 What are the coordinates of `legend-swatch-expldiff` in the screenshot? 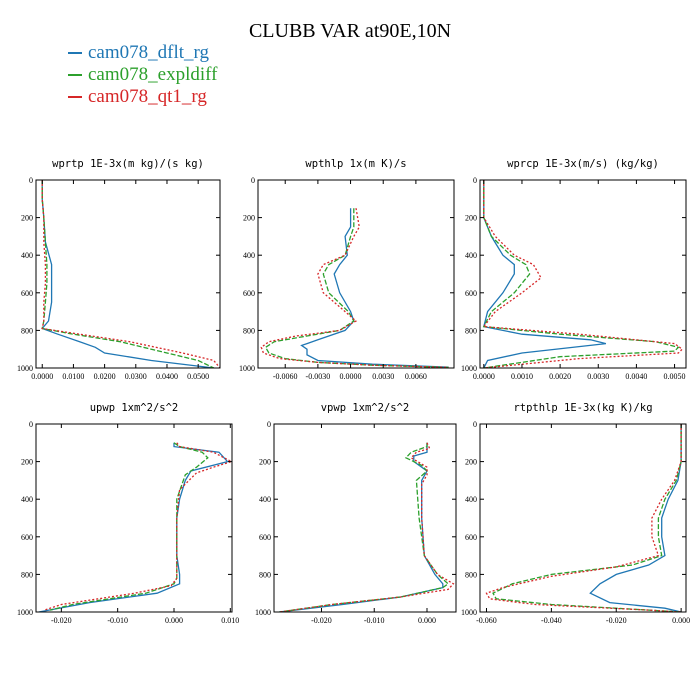 It's located at (75, 75).